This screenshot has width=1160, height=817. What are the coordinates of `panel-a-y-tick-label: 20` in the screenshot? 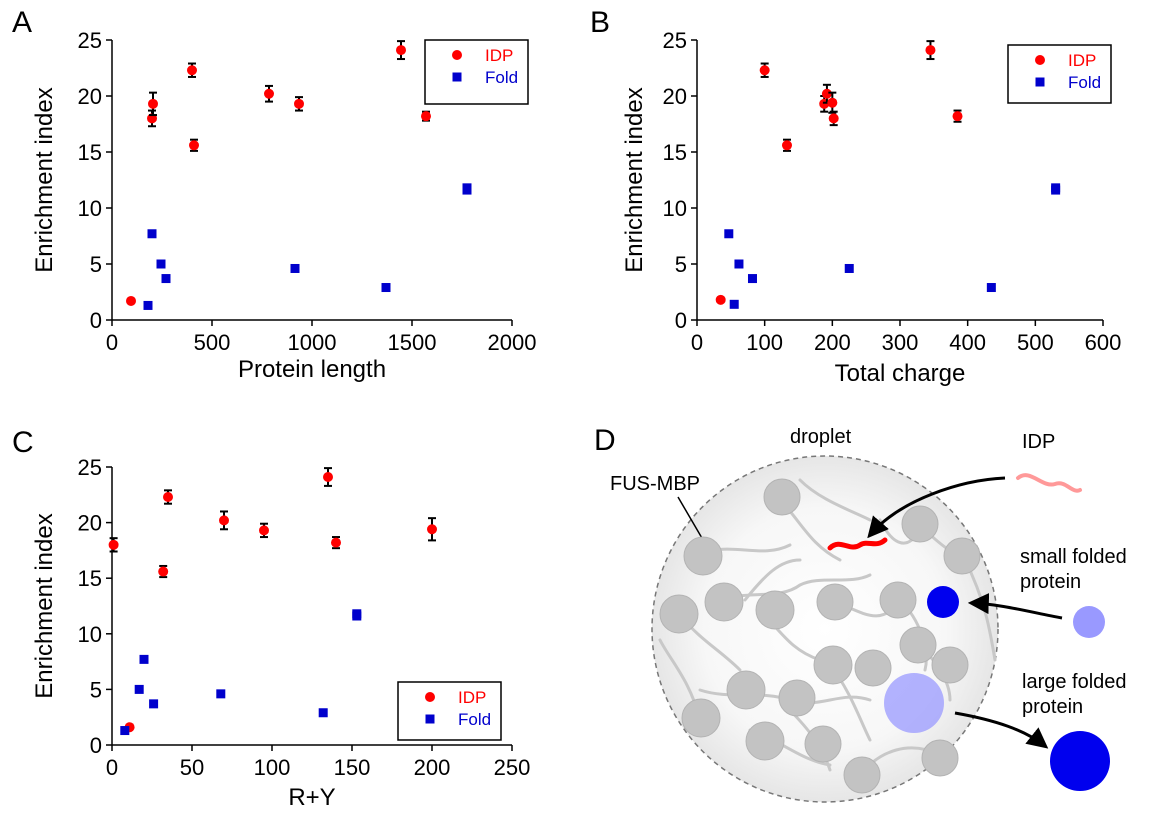 It's located at (90, 96).